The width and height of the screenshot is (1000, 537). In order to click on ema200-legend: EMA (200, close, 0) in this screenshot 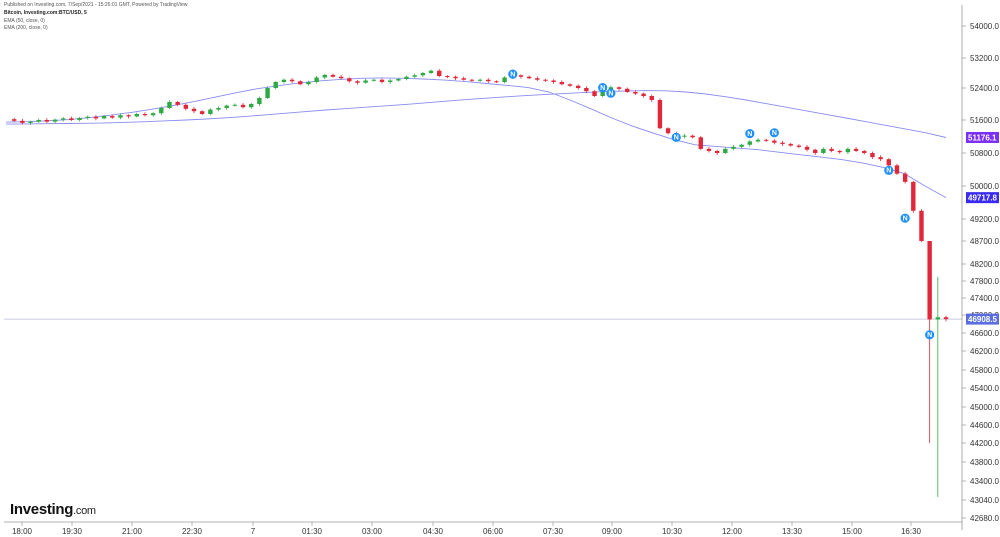, I will do `click(26, 28)`.